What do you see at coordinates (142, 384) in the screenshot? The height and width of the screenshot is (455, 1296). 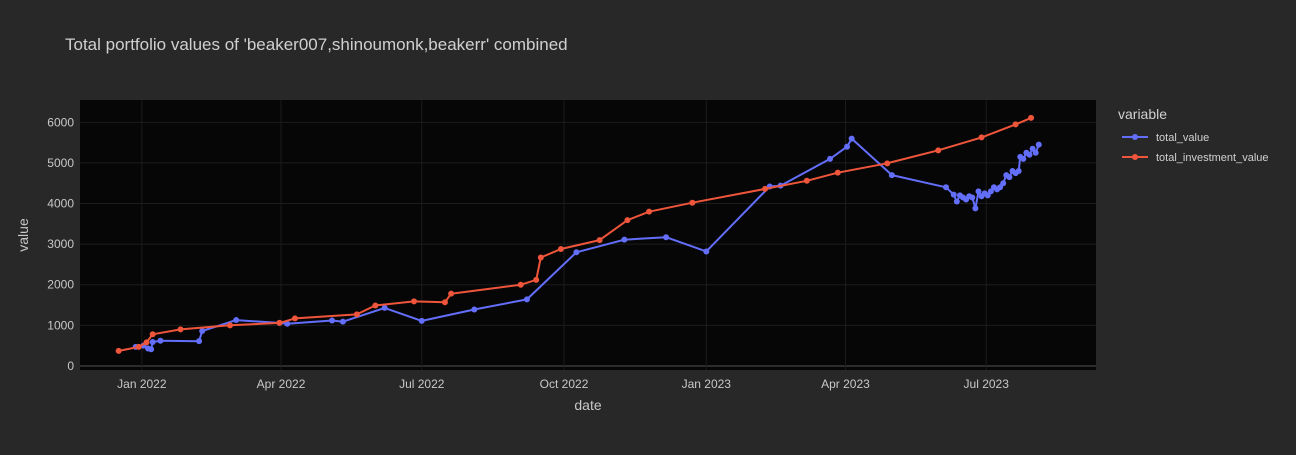 I see `x-tick-label: Jan 2022` at bounding box center [142, 384].